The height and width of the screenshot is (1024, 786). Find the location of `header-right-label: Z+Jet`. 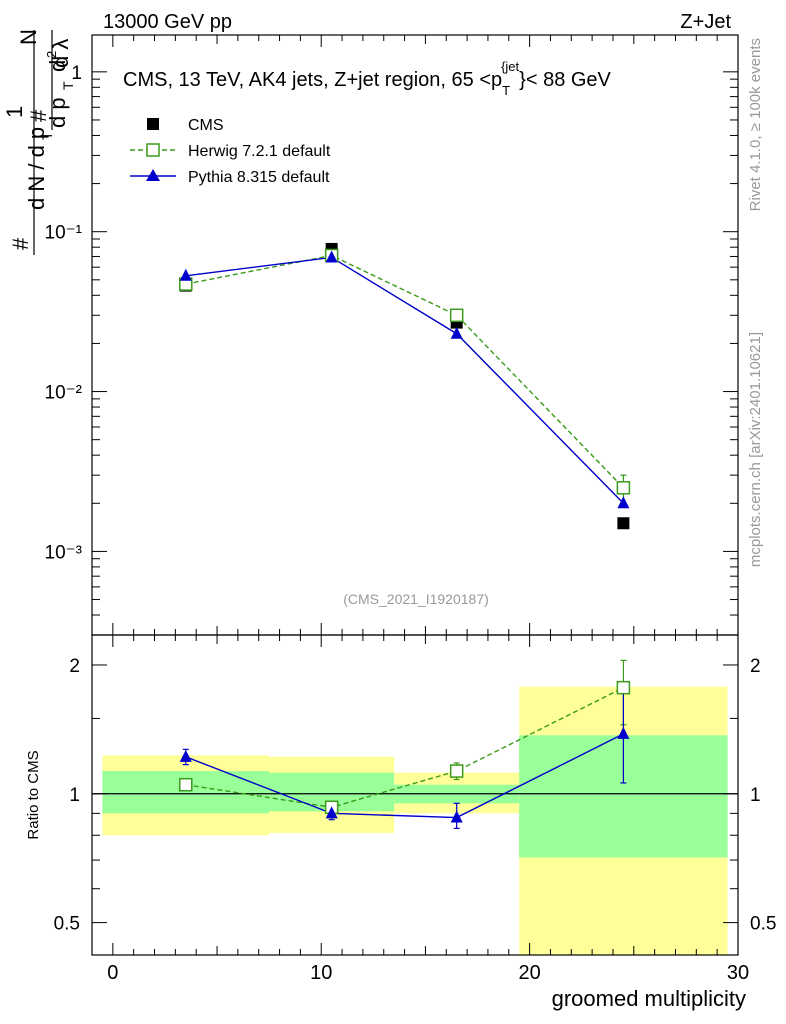

header-right-label: Z+Jet is located at coordinates (705, 22).